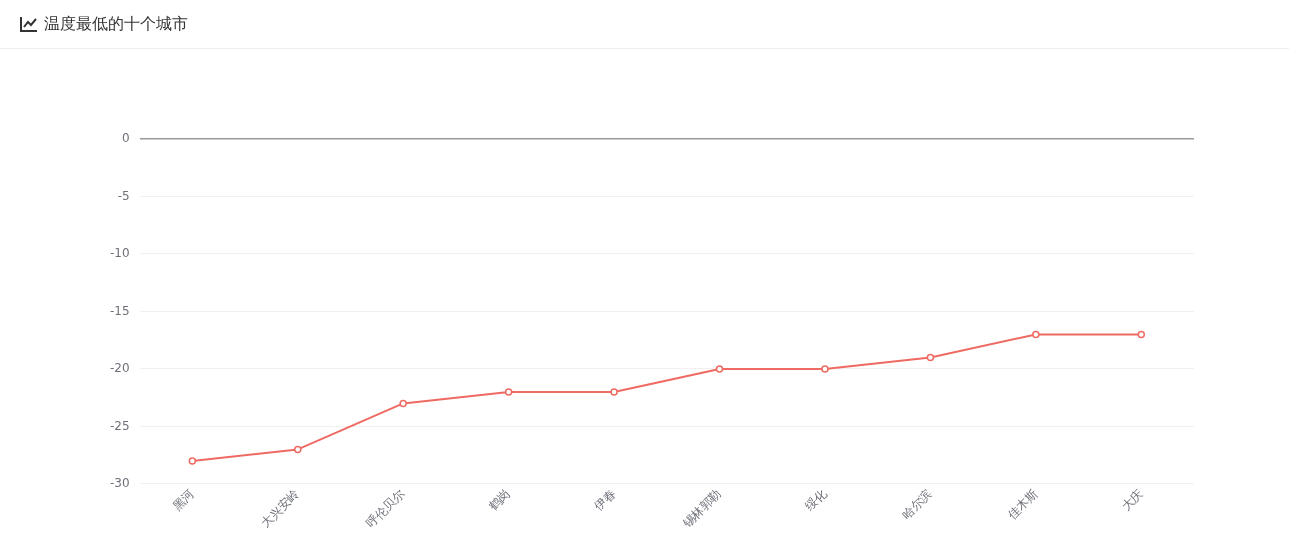 This screenshot has width=1289, height=545. I want to click on chart-title: 温度最低的十个城市, so click(116, 24).